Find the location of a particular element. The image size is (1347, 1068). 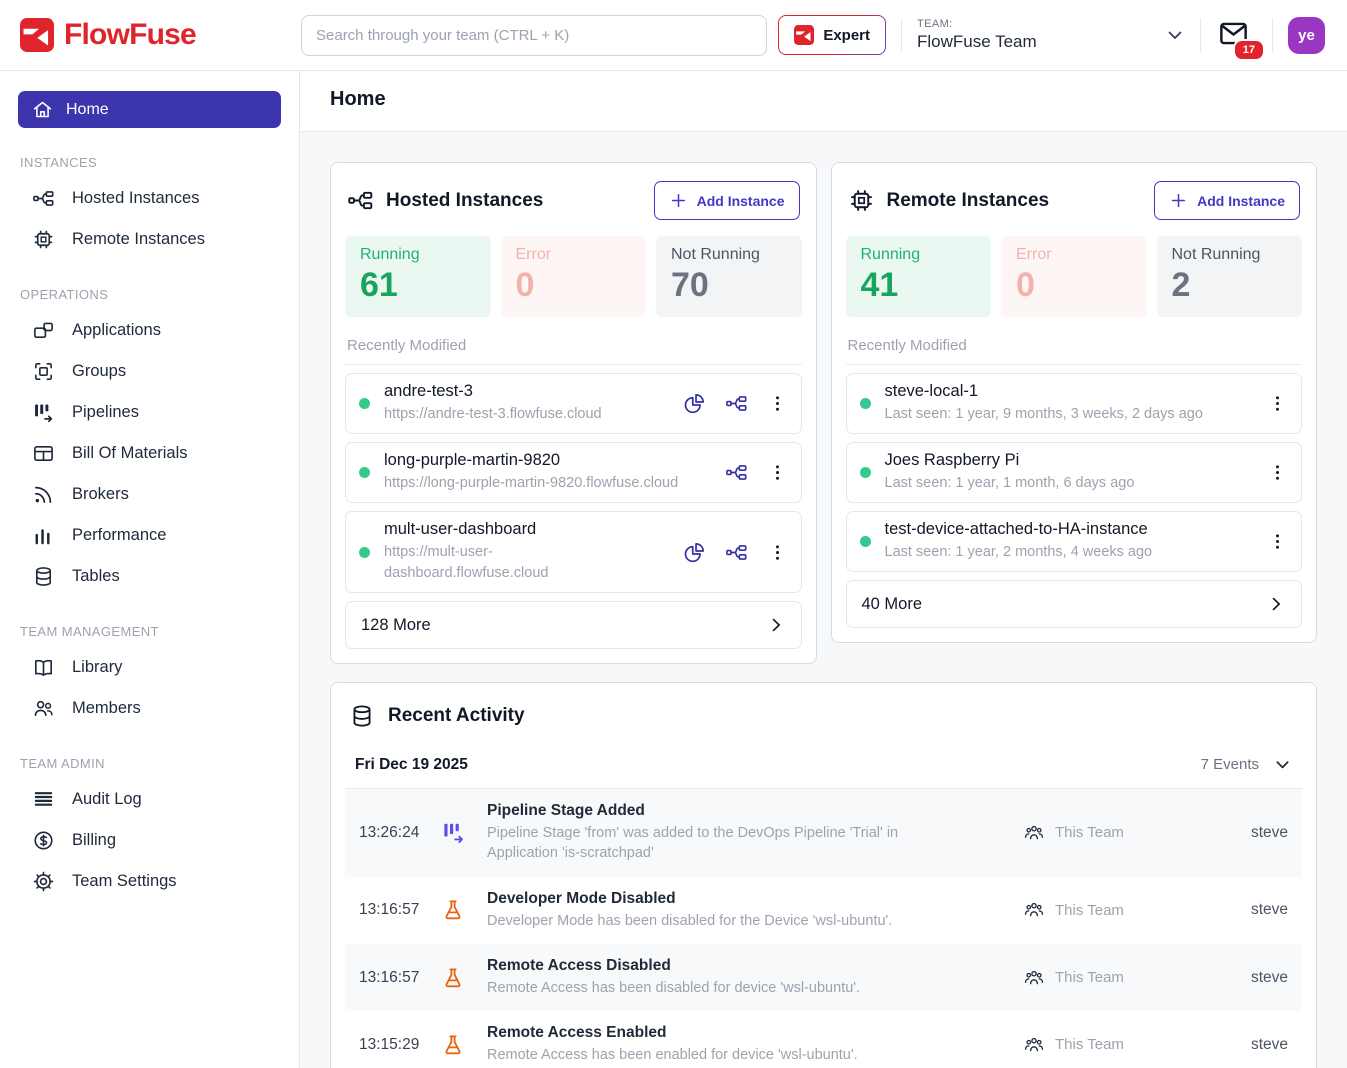

user-avatar: ye is located at coordinates (1306, 35).